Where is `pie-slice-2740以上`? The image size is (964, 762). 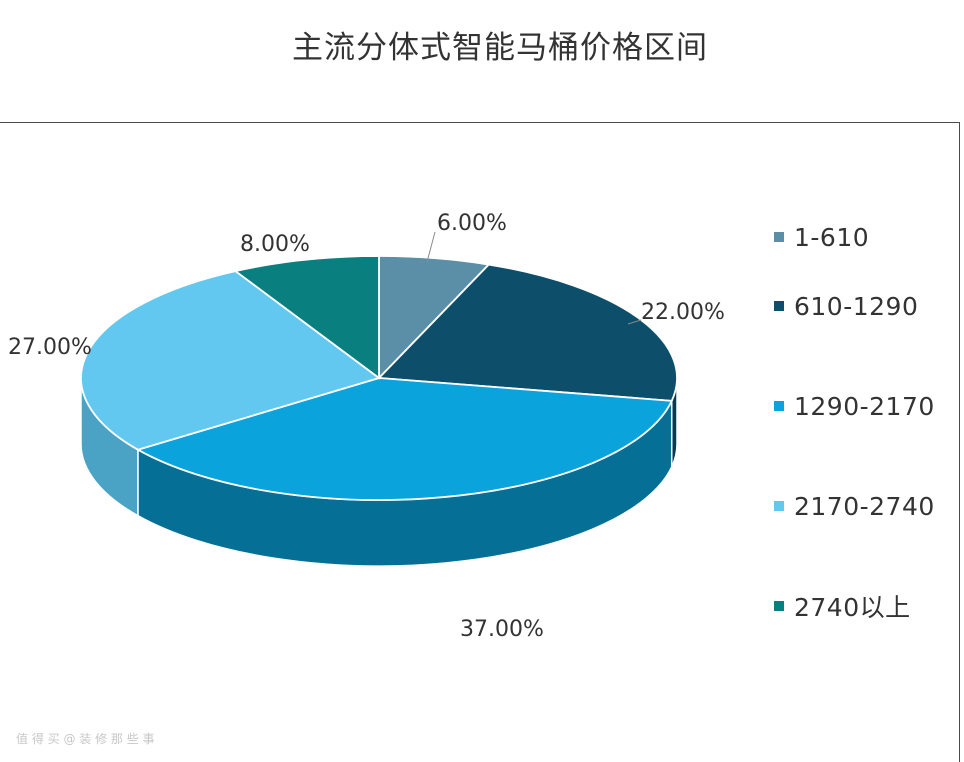 pie-slice-2740以上 is located at coordinates (306, 317).